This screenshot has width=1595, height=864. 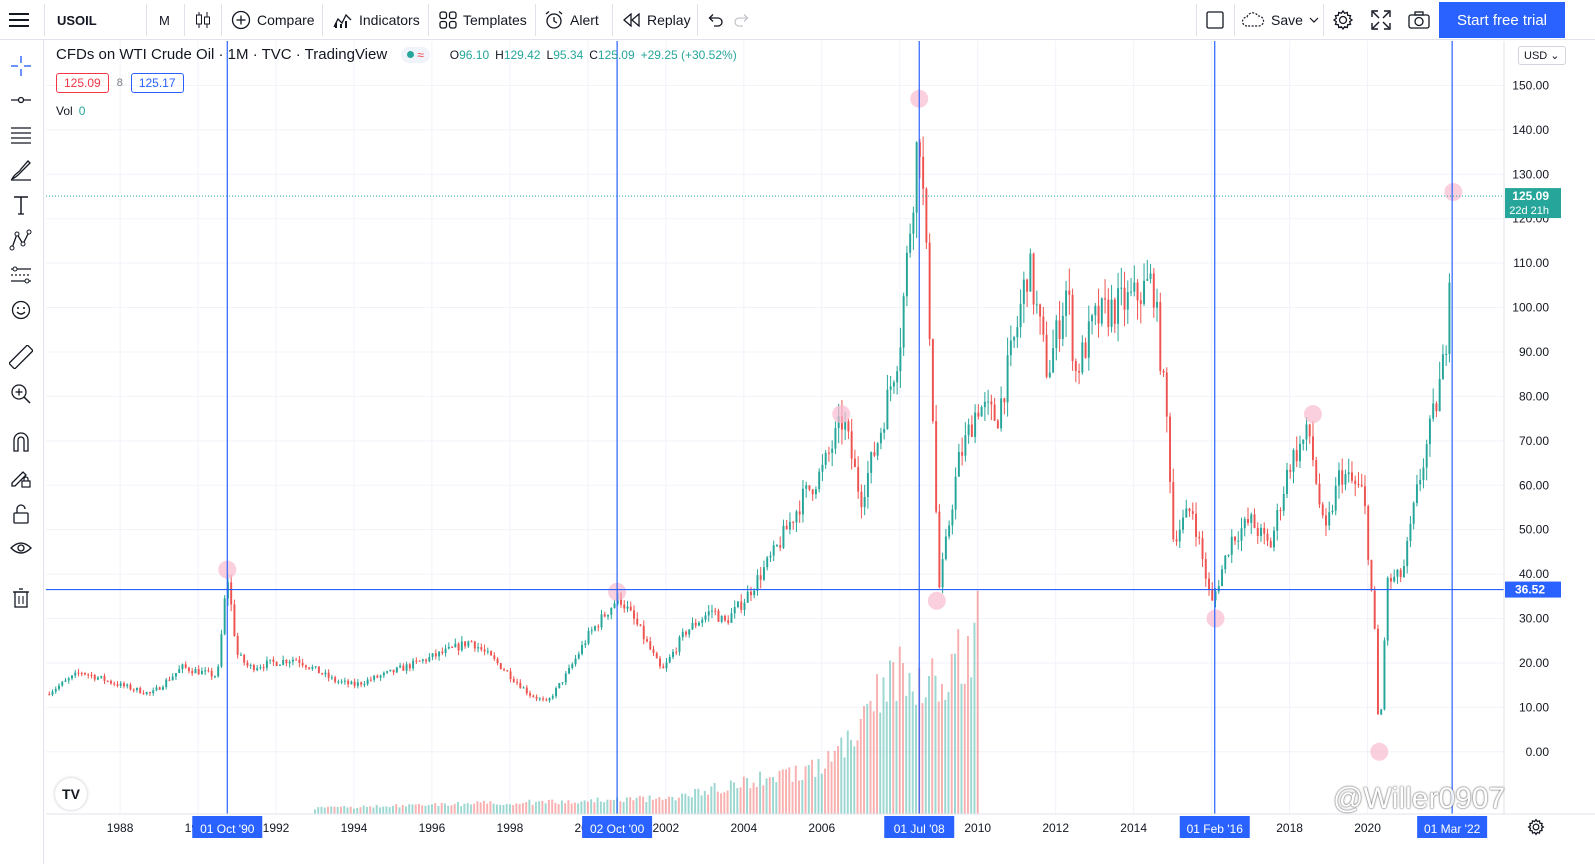 I want to click on vertical-line-label: 01 Feb '16, so click(x=1215, y=829).